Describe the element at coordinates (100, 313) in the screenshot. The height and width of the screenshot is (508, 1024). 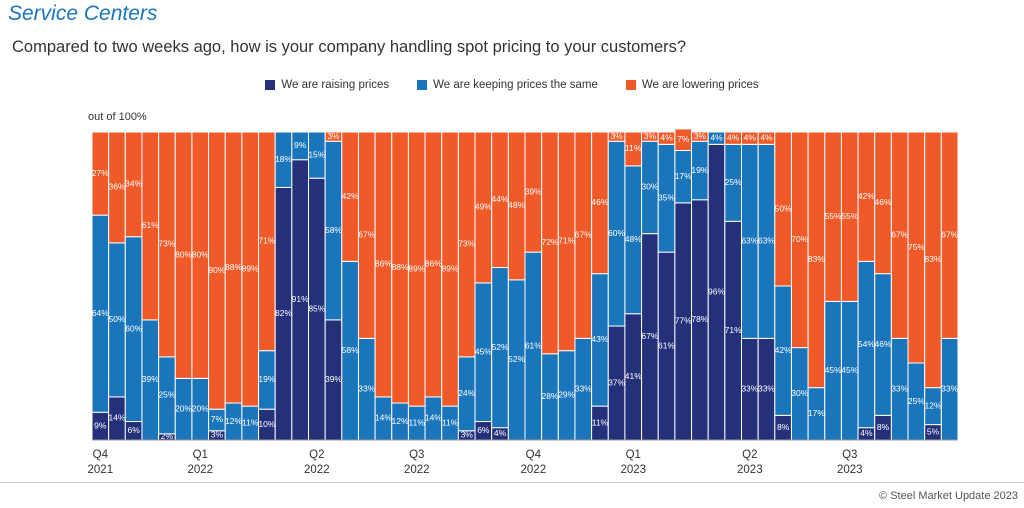
I see `data-label: 64%` at that location.